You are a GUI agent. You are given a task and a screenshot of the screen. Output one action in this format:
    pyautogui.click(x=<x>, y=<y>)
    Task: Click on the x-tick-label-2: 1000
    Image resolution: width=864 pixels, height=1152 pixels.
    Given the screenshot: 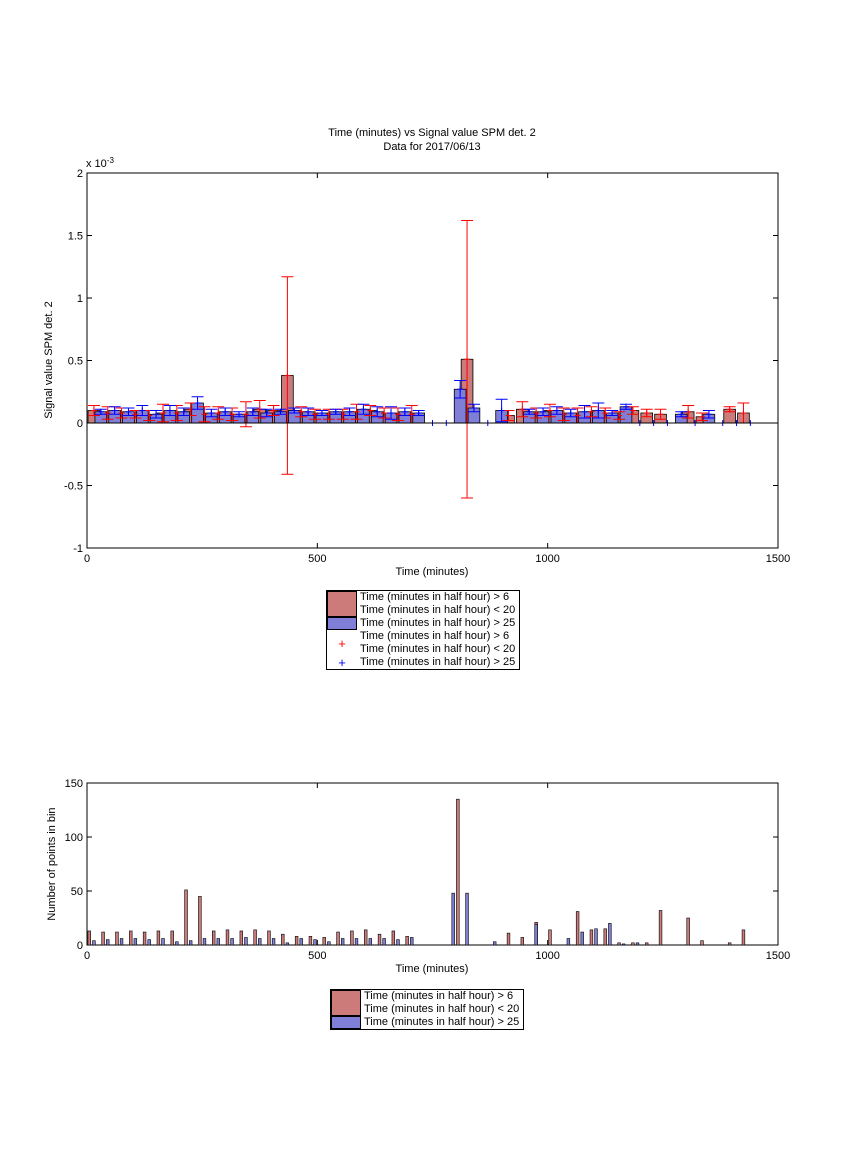 What is the action you would take?
    pyautogui.click(x=547, y=956)
    